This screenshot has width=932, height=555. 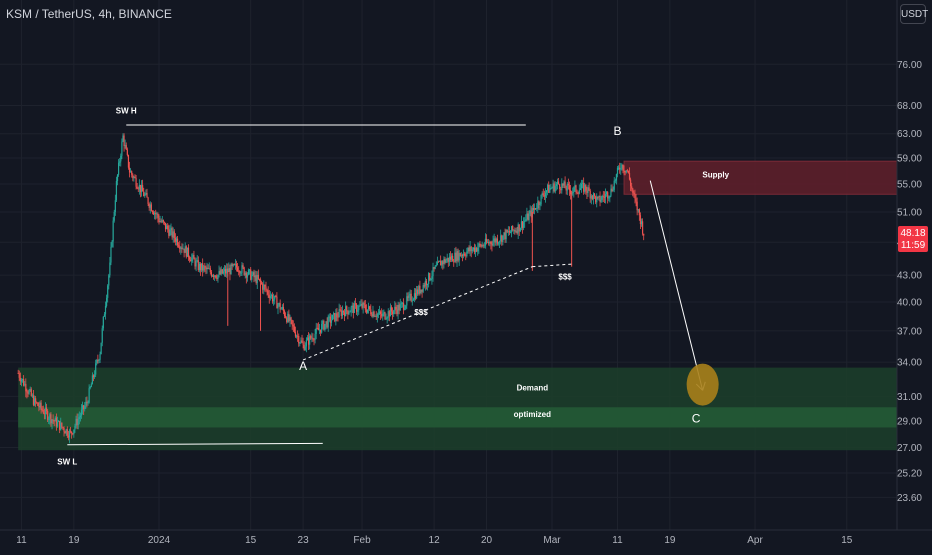 I want to click on annotation-label: Supply, so click(x=715, y=174).